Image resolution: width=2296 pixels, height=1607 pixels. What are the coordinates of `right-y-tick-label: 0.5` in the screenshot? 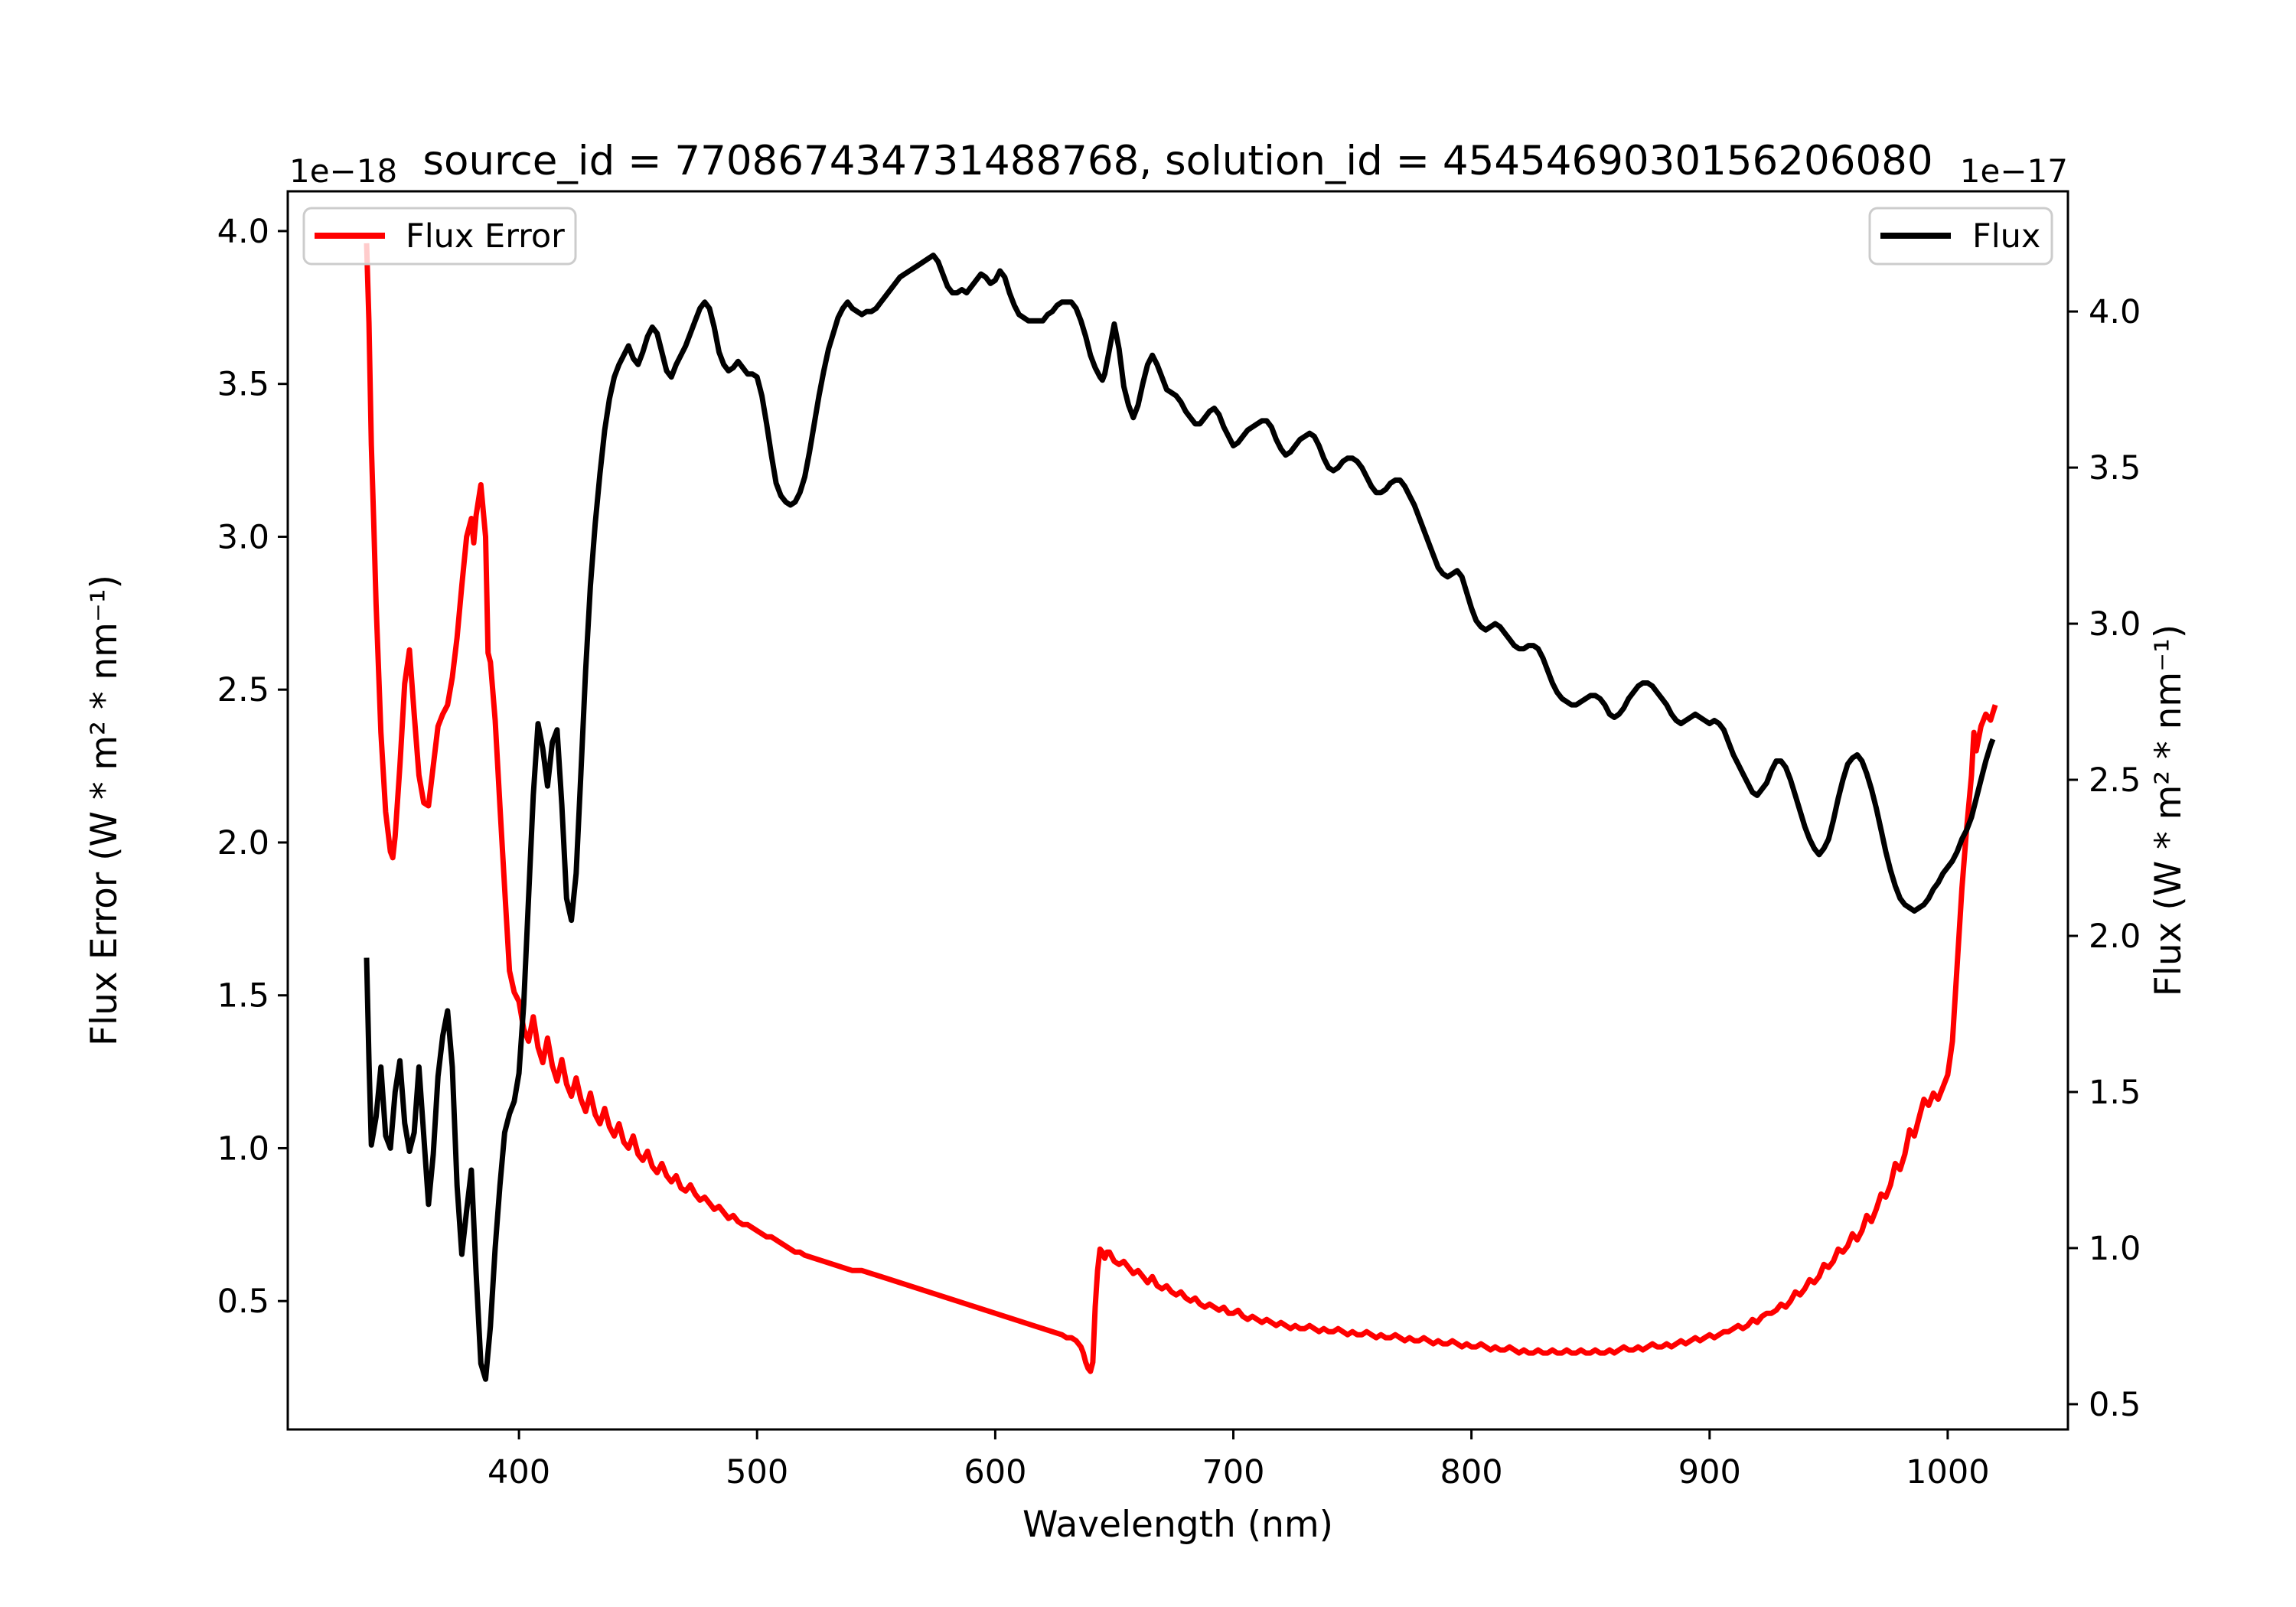 It's located at (2115, 1405).